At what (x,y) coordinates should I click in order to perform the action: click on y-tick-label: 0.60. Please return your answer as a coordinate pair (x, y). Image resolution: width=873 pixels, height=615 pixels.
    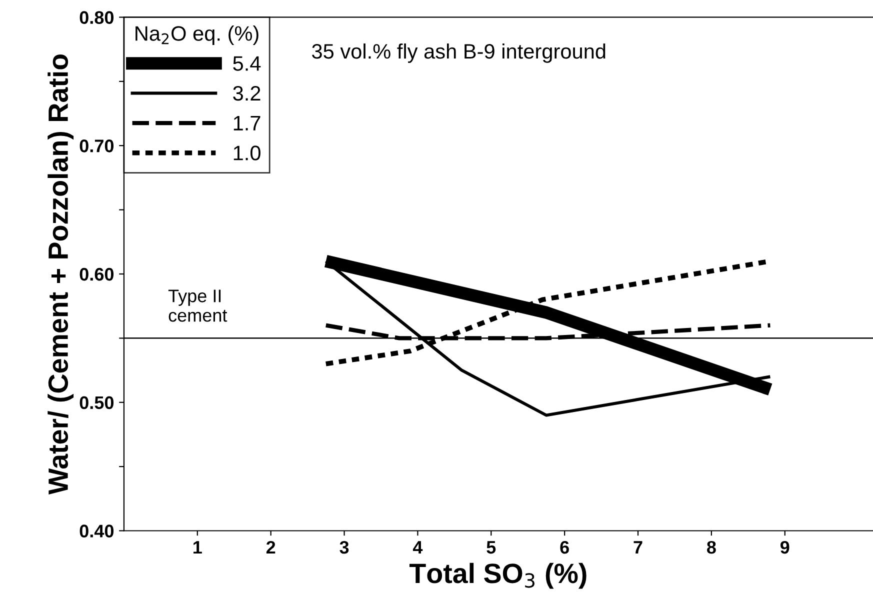
    Looking at the image, I should click on (97, 274).